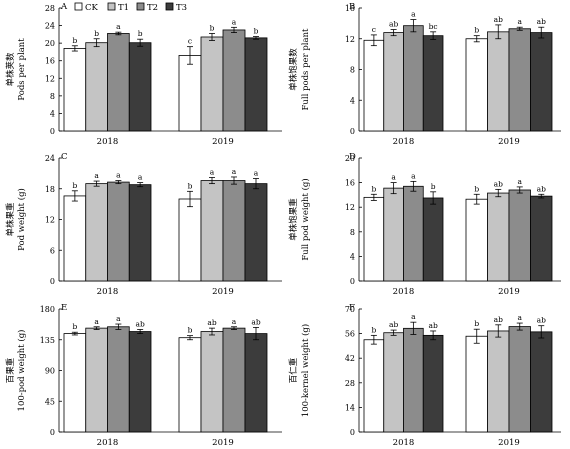  I want to click on x-group-label-d: 2019, so click(509, 292).